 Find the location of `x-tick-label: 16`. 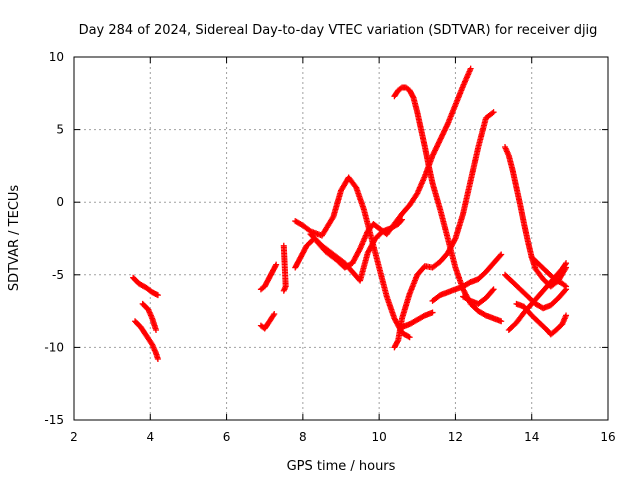

x-tick-label: 16 is located at coordinates (607, 437).